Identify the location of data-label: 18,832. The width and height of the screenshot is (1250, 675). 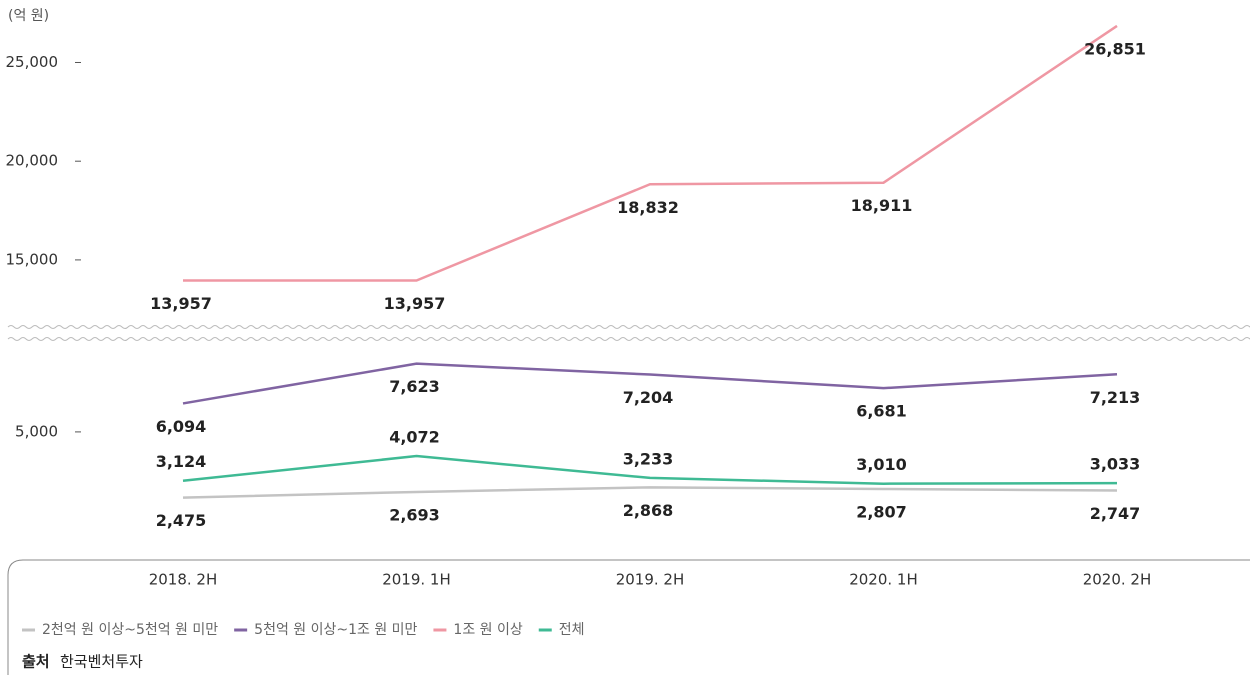
(648, 207).